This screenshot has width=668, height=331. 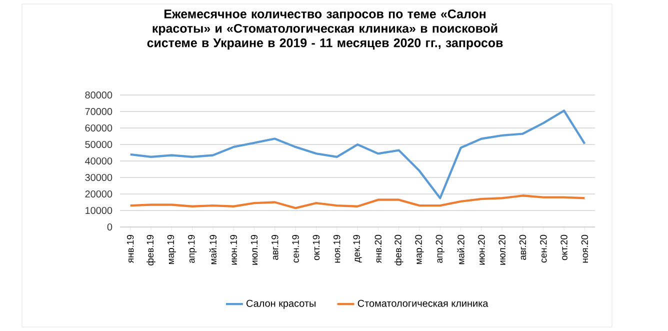 What do you see at coordinates (109, 227) in the screenshot?
I see `y-tick-label: 0` at bounding box center [109, 227].